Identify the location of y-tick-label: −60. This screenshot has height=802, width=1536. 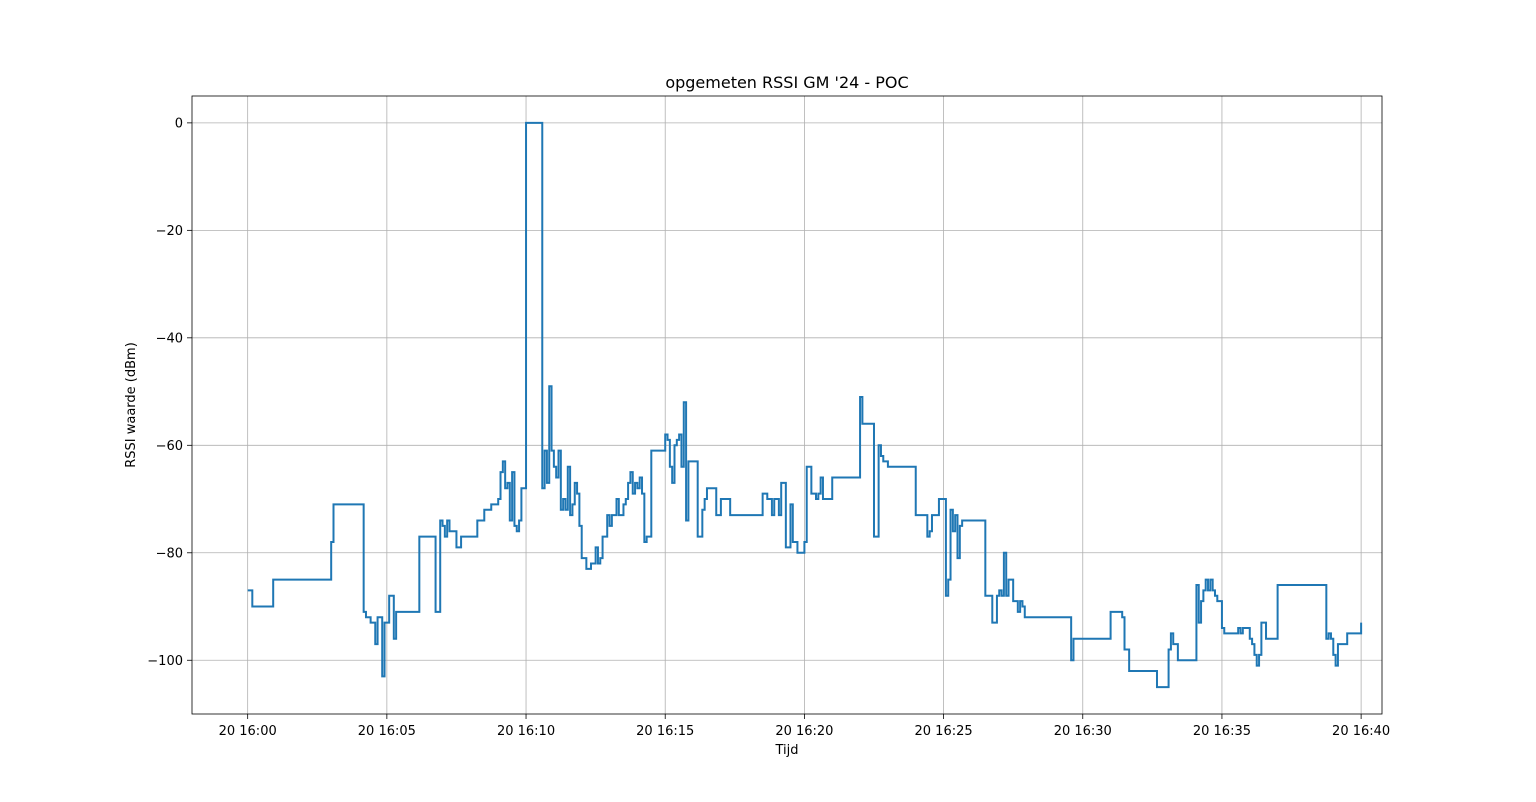
(169, 446).